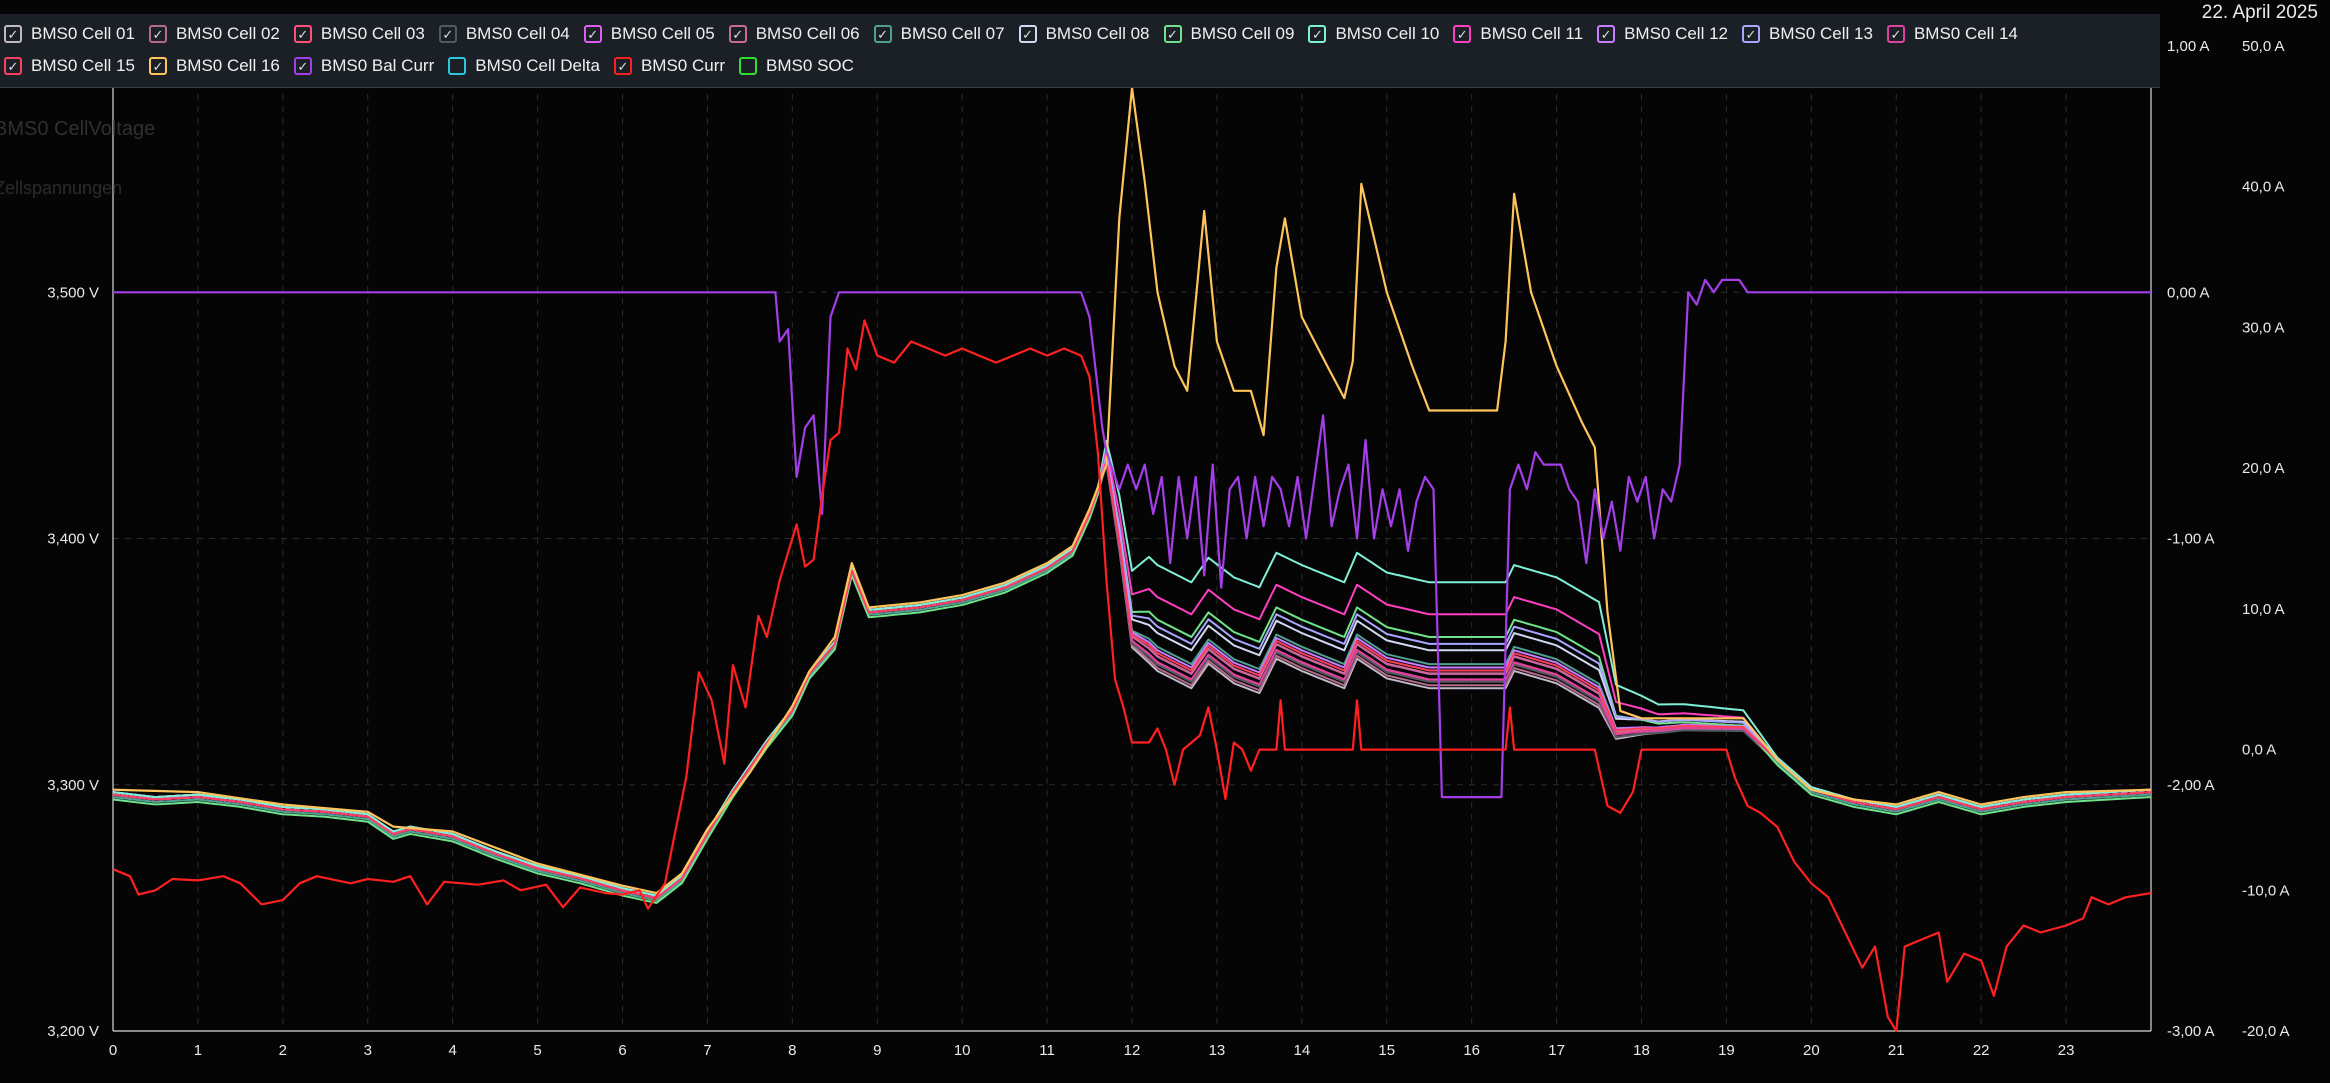  Describe the element at coordinates (1965, 33) in the screenshot. I see `legend-label: BMS0 Cell 14` at that location.